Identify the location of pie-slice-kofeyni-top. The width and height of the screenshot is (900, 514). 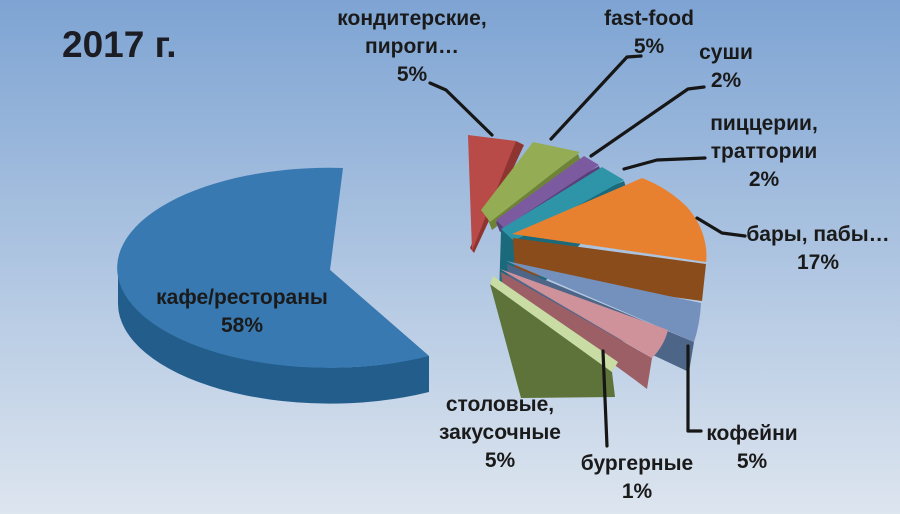
(603, 301).